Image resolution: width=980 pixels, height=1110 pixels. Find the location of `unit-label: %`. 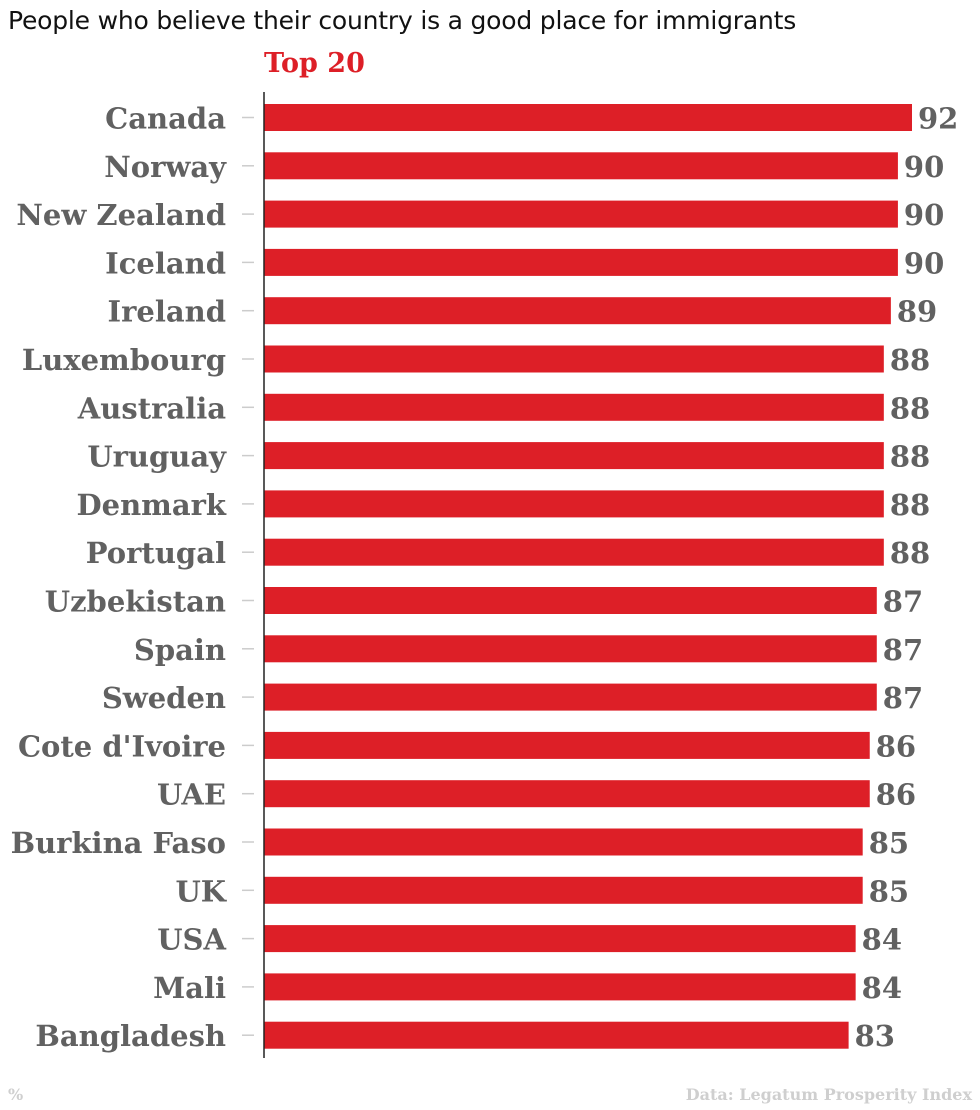

unit-label: % is located at coordinates (16, 1094).